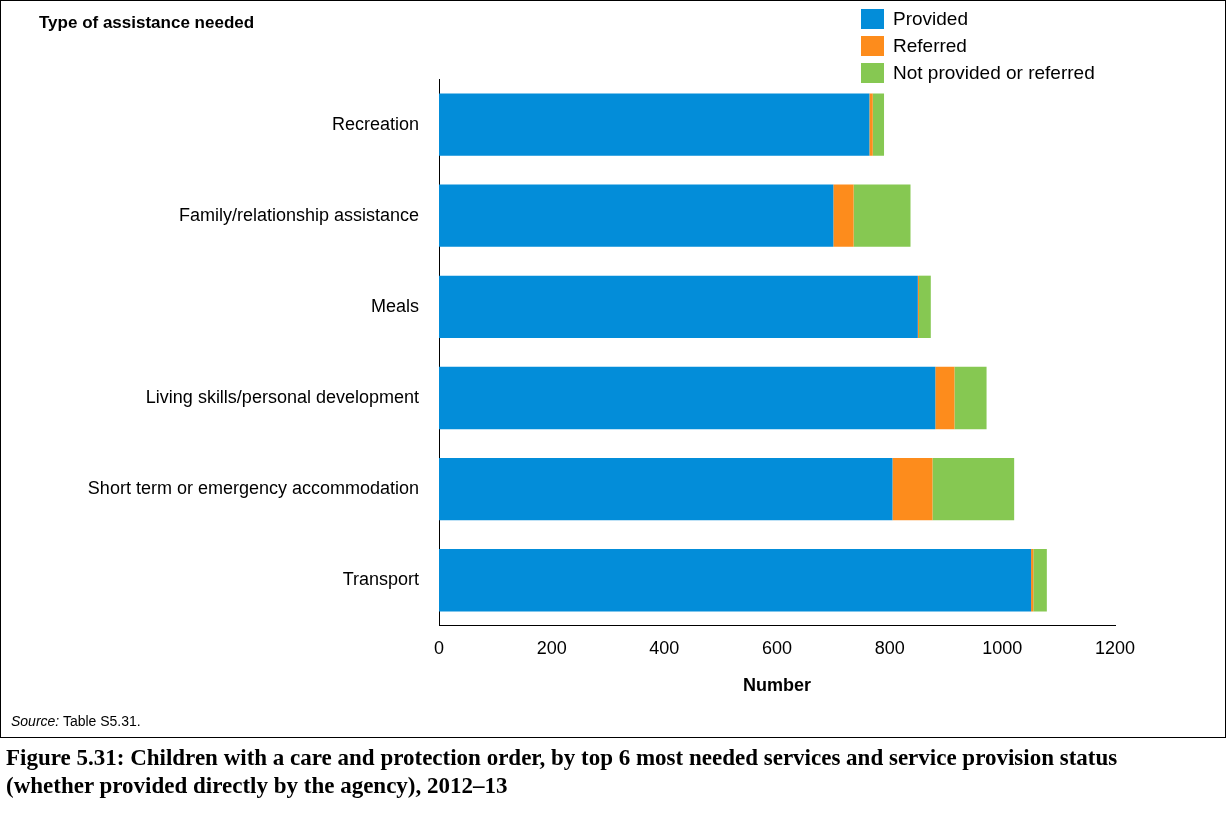 This screenshot has height=818, width=1226. I want to click on y-tick-label: Meals, so click(394, 305).